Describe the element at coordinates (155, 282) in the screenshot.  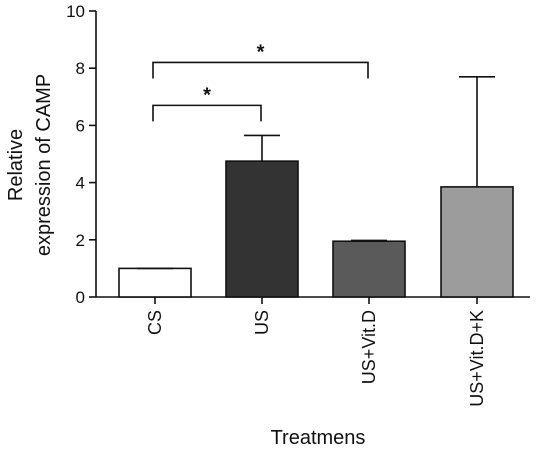
I see `bar-cs` at that location.